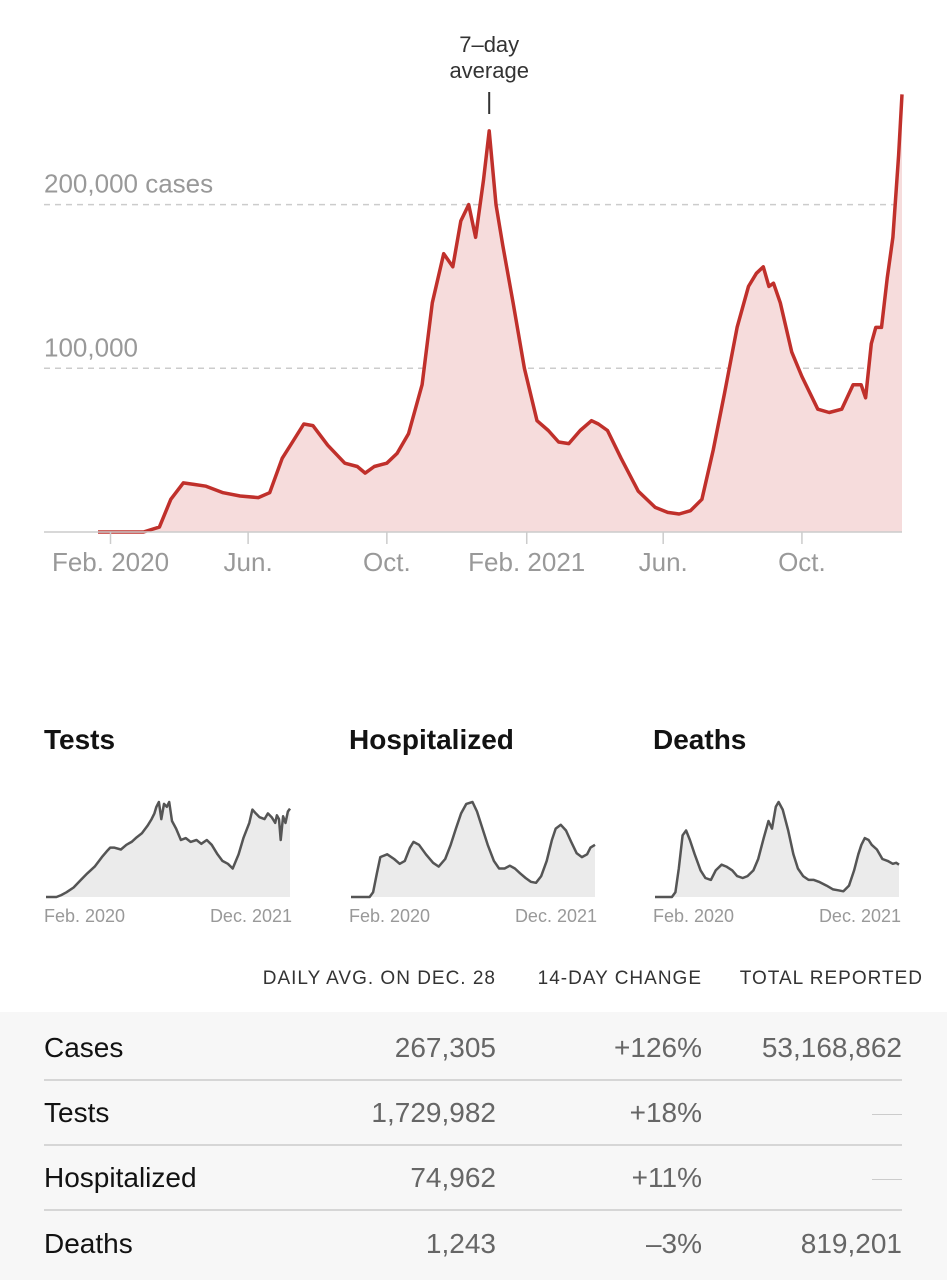 The width and height of the screenshot is (947, 1280). I want to click on annotation-text: average, so click(489, 70).